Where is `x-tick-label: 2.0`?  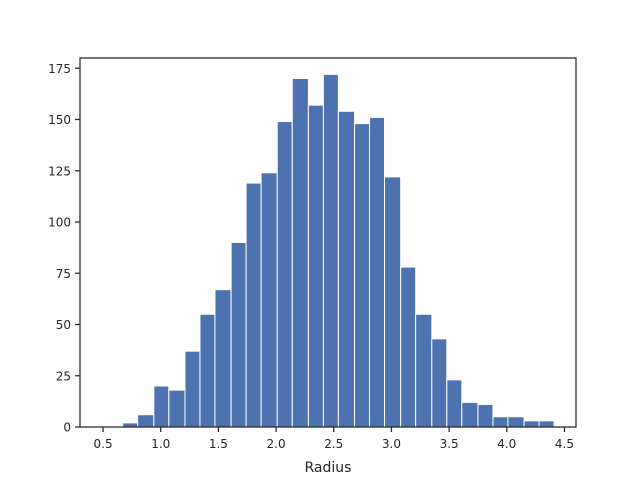 x-tick-label: 2.0 is located at coordinates (276, 444).